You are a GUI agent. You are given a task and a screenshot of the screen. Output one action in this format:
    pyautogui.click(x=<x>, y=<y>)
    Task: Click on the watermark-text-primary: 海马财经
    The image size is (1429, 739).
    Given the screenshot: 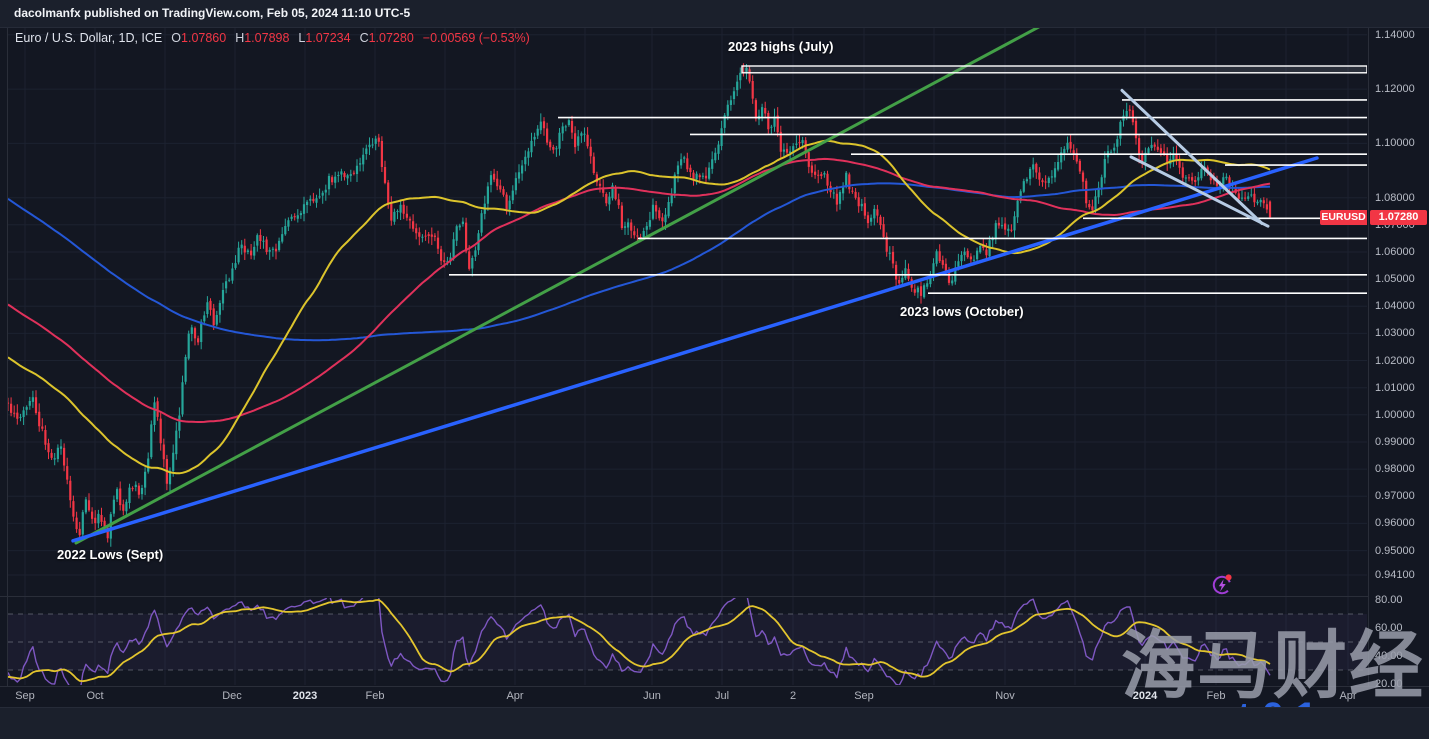 What is the action you would take?
    pyautogui.click(x=1273, y=665)
    